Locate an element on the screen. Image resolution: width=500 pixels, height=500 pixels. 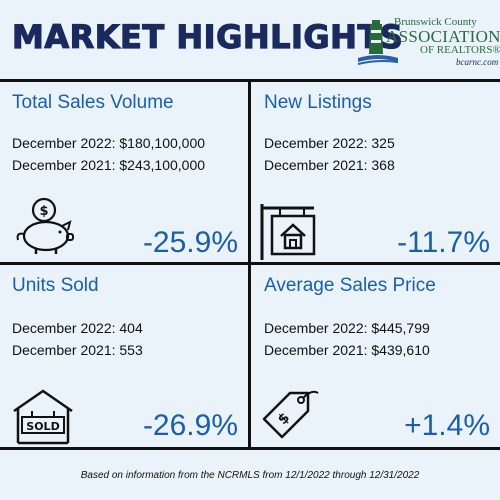
stat-line-2021: December 2021: $243,100,000 is located at coordinates (109, 165).